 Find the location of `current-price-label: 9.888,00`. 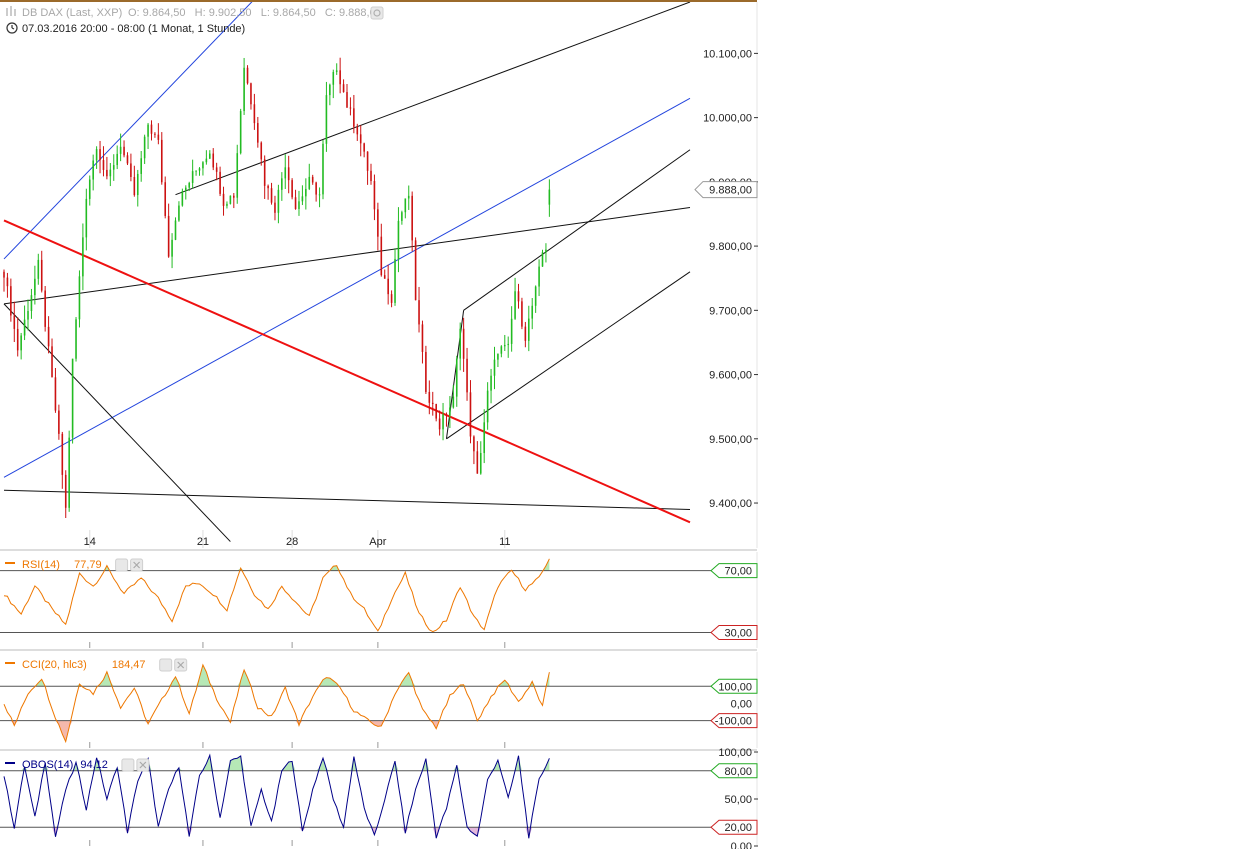

current-price-label: 9.888,00 is located at coordinates (730, 191).